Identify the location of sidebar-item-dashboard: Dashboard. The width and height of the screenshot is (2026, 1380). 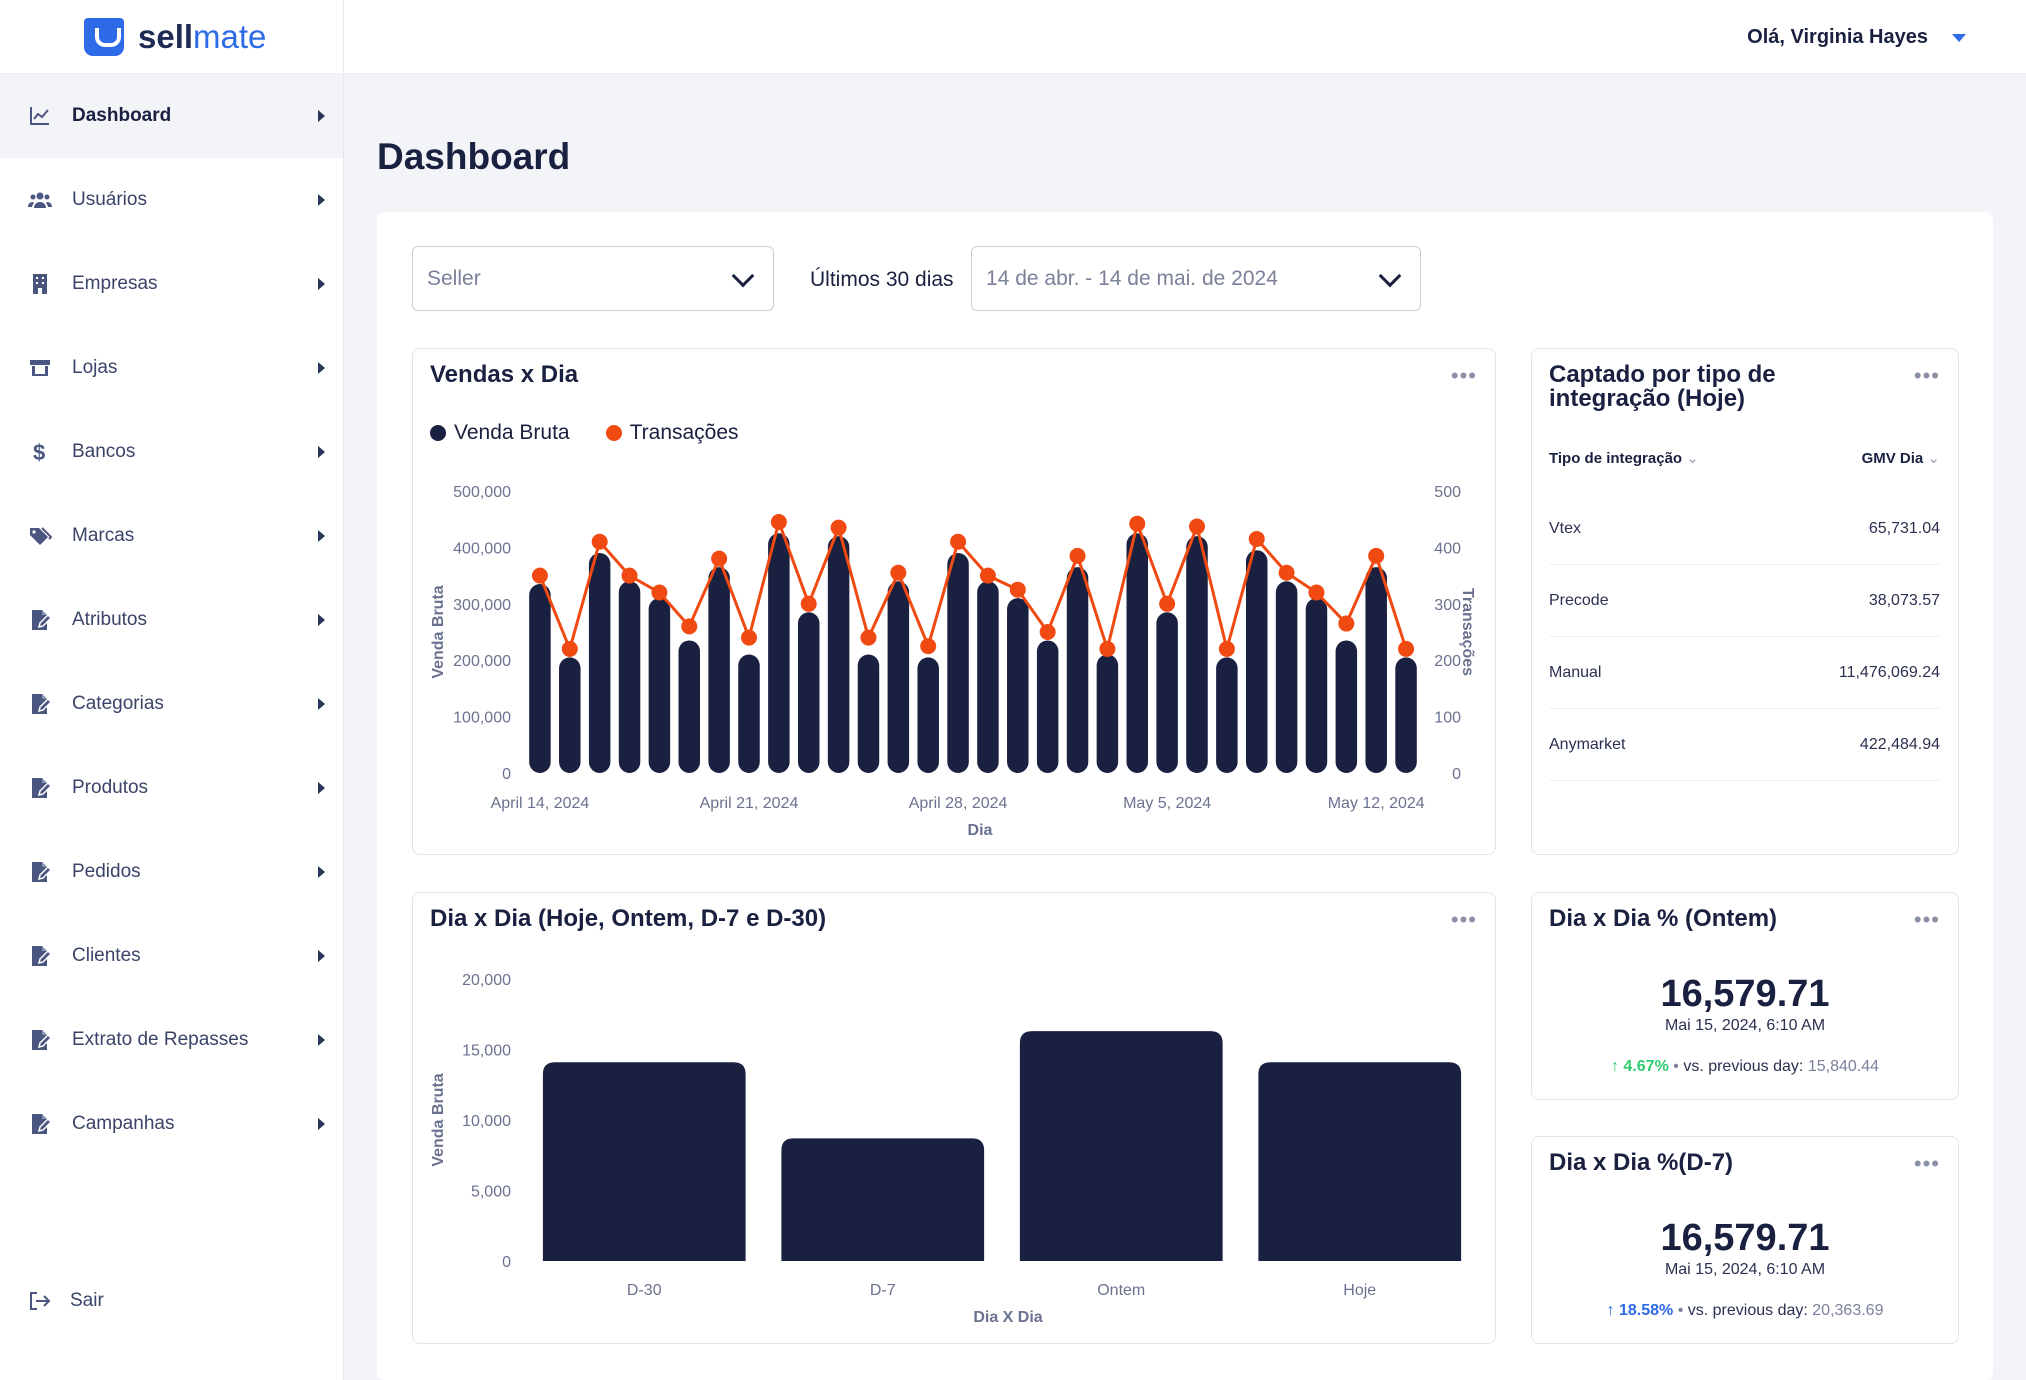
(171, 116).